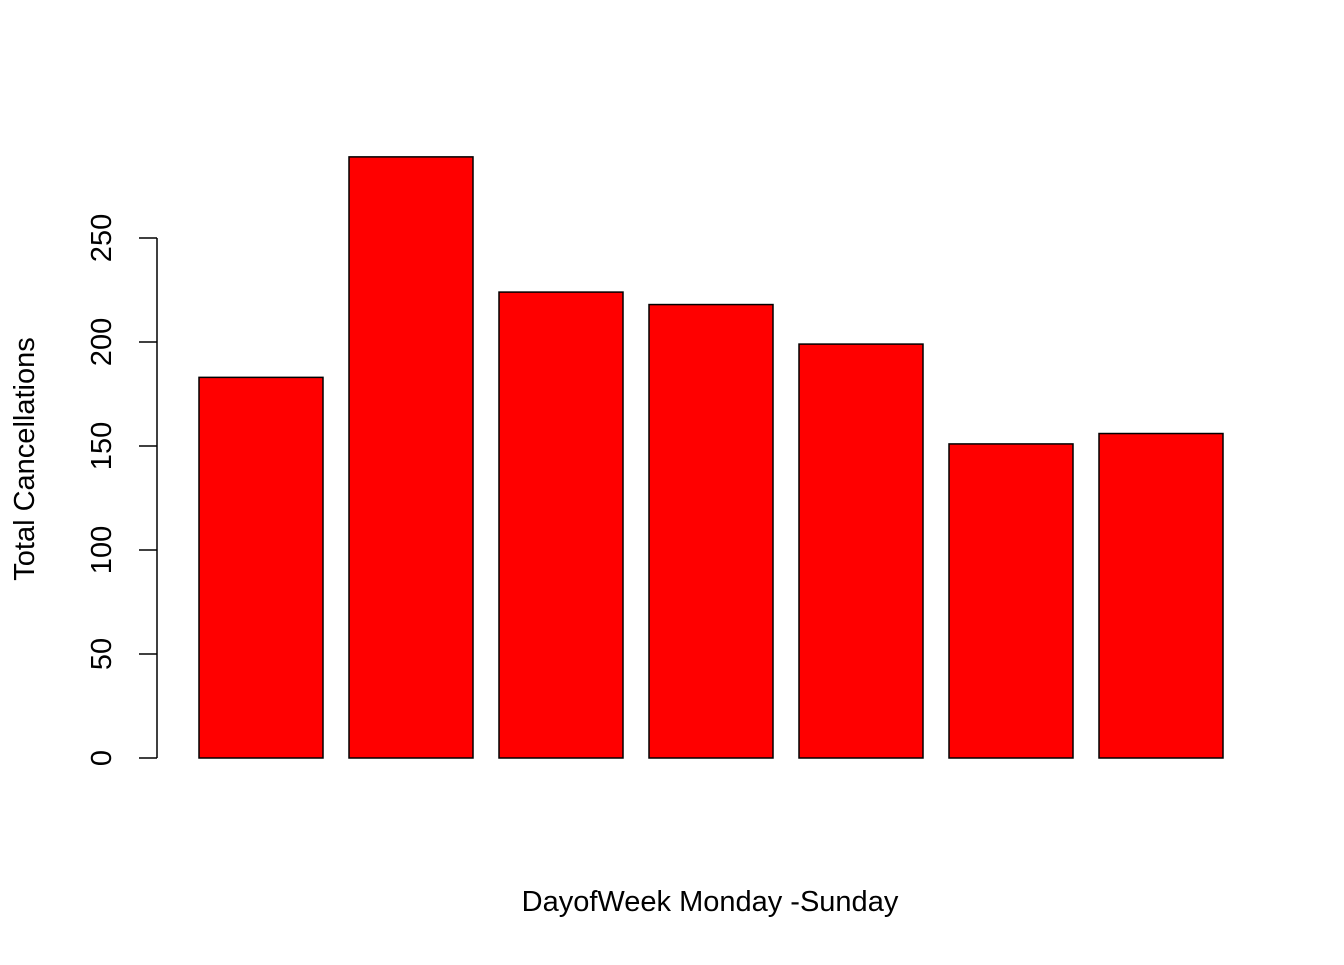 Image resolution: width=1344 pixels, height=965 pixels. I want to click on y-ticks: 0 50 100 150 200 250, so click(121, 490).